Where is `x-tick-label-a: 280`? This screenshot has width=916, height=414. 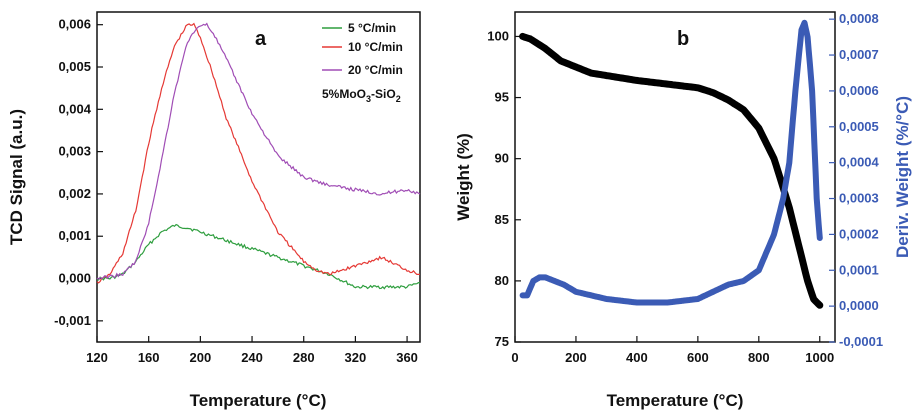
x-tick-label-a: 280 is located at coordinates (304, 357).